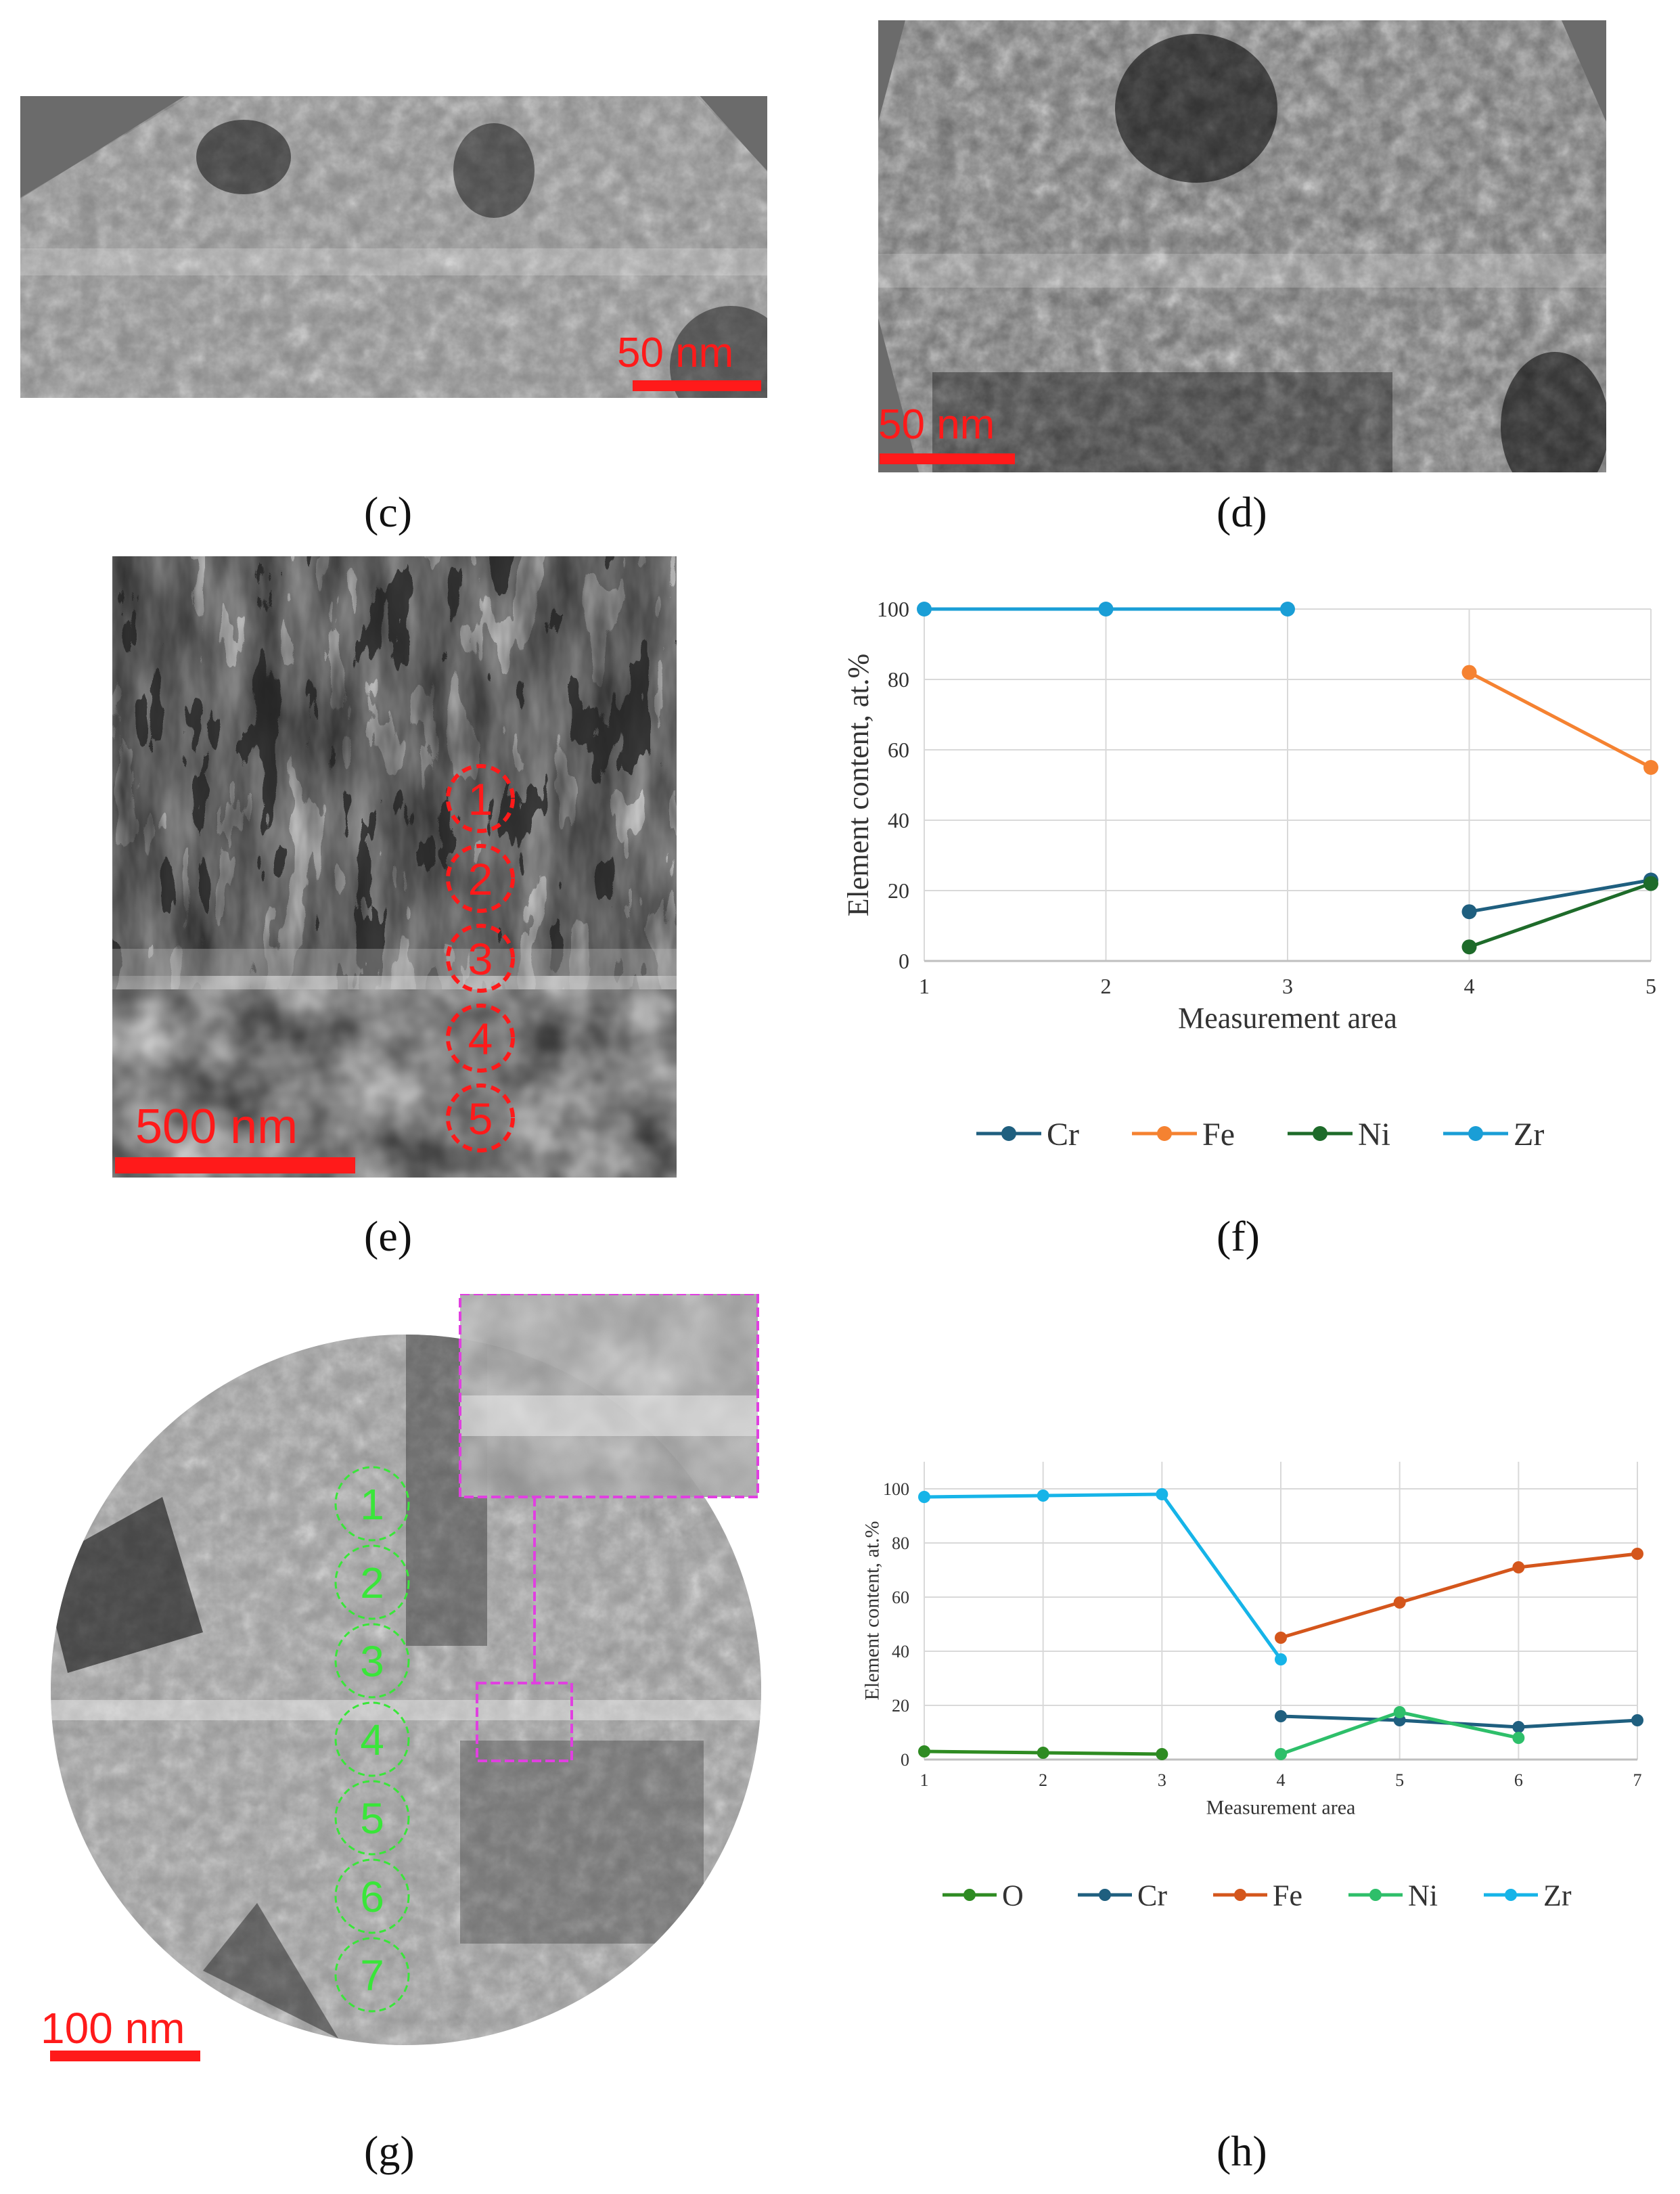  I want to click on scale-bar-label-g: 100 nm, so click(113, 2028).